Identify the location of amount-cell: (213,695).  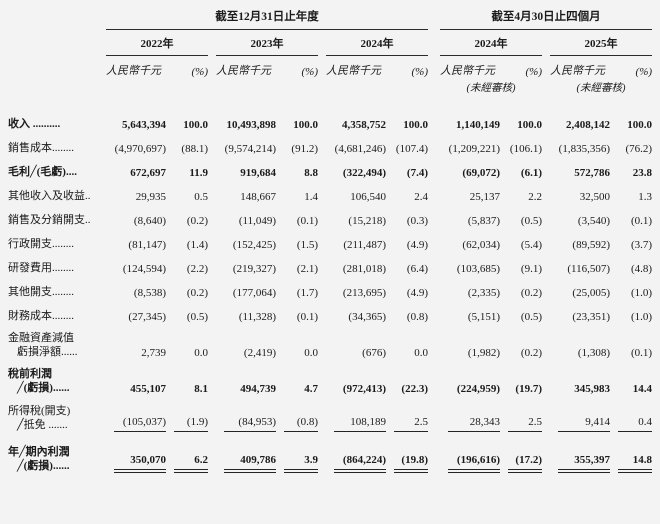
(364, 293).